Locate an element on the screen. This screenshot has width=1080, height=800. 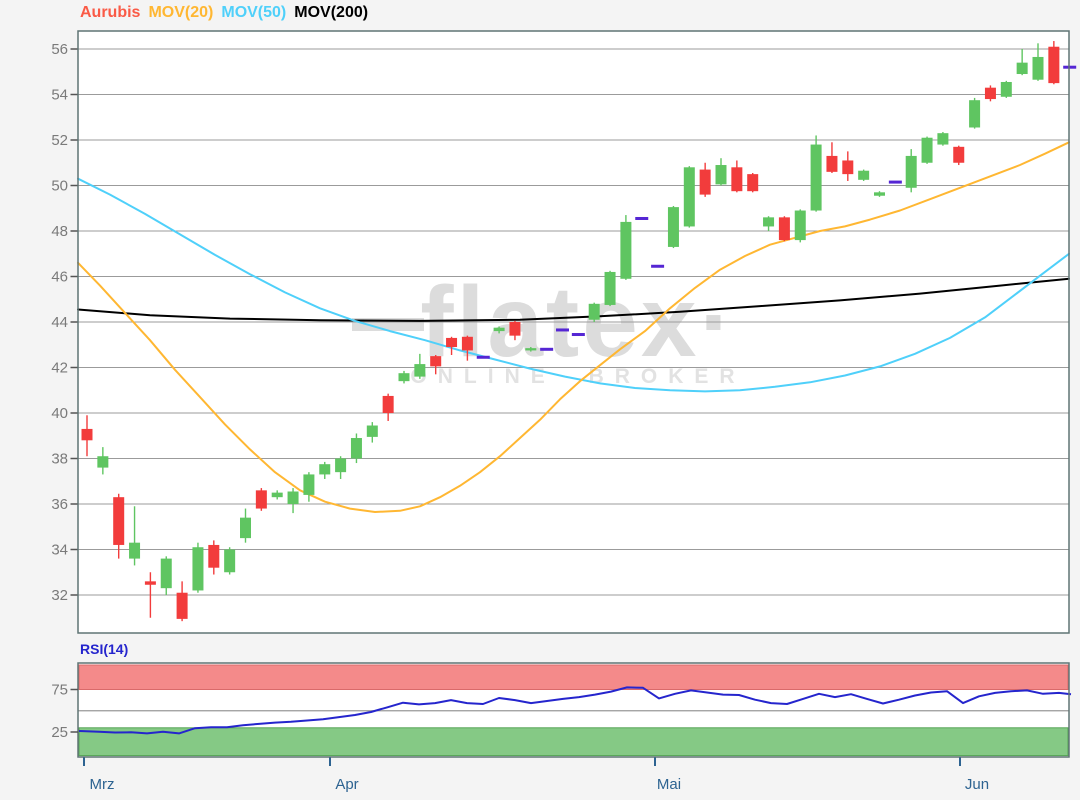
x-axis-label: Jun is located at coordinates (977, 784).